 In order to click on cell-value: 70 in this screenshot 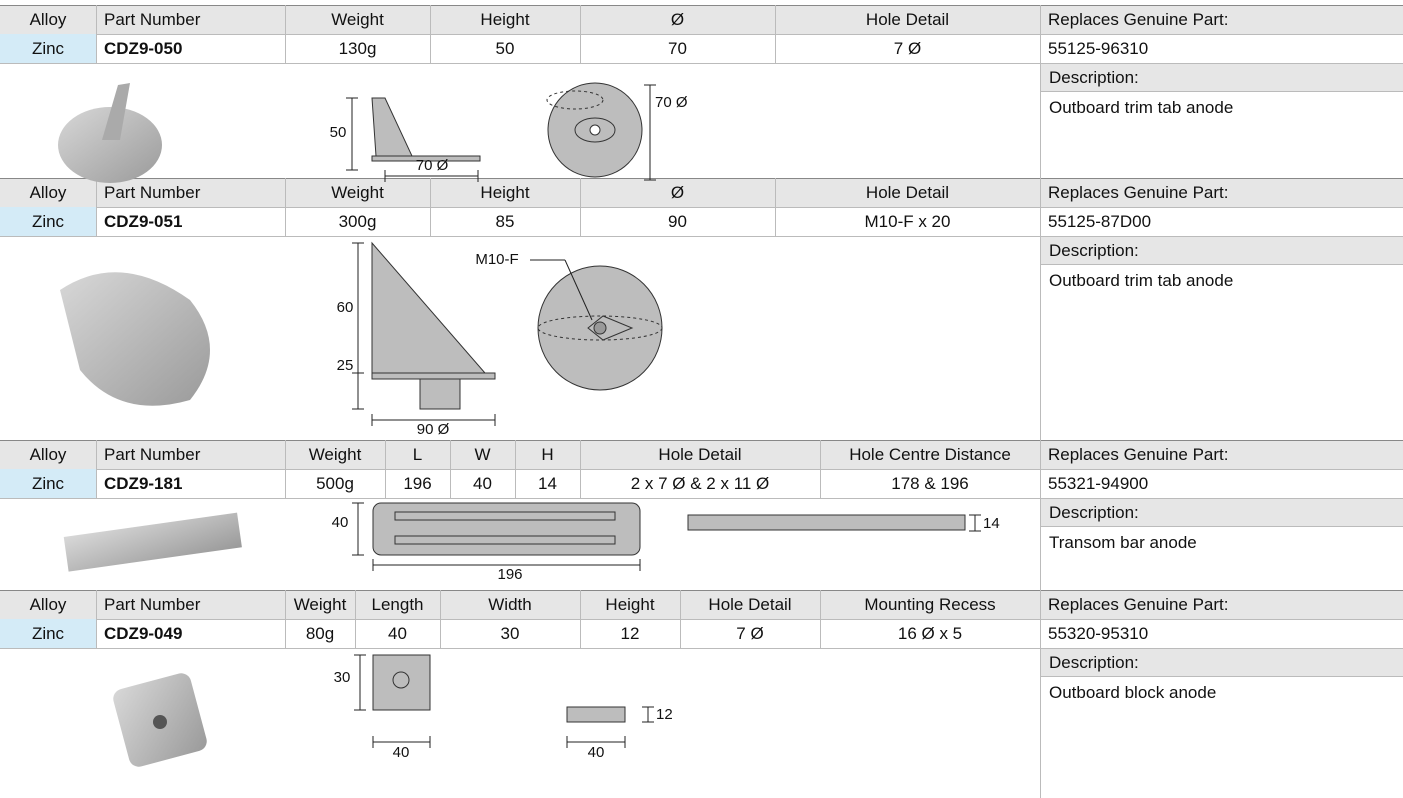, I will do `click(677, 48)`.